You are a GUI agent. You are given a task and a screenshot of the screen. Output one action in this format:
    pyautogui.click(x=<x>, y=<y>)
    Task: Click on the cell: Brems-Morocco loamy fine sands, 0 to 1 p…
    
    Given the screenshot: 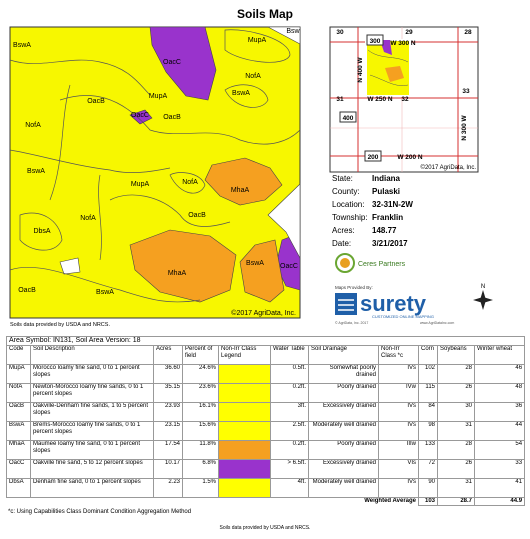 What is the action you would take?
    pyautogui.click(x=92, y=431)
    